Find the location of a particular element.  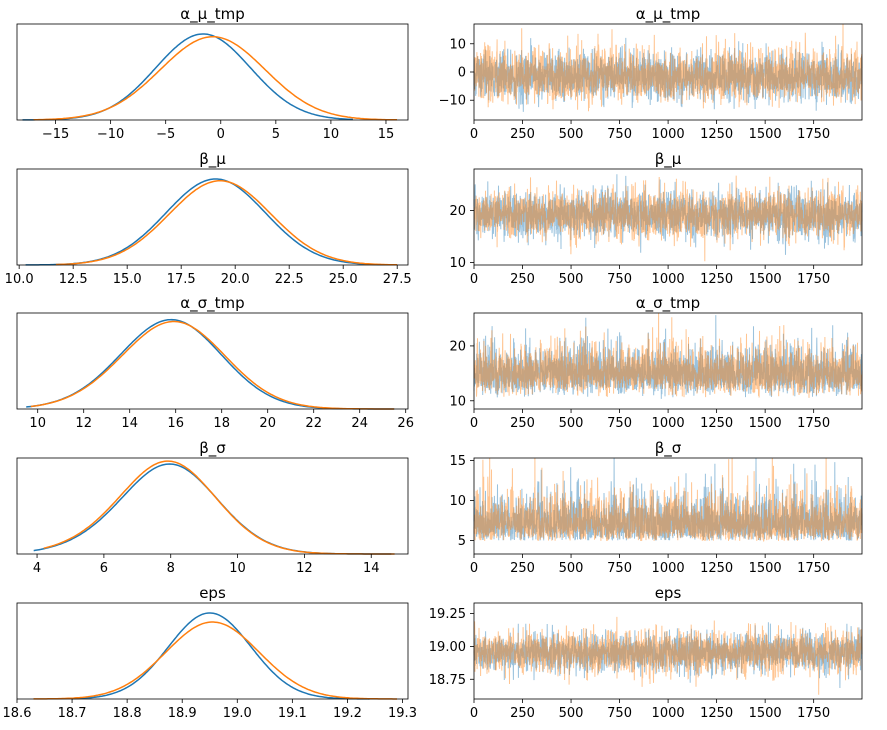

x-tick-label: 19.0 is located at coordinates (237, 713).